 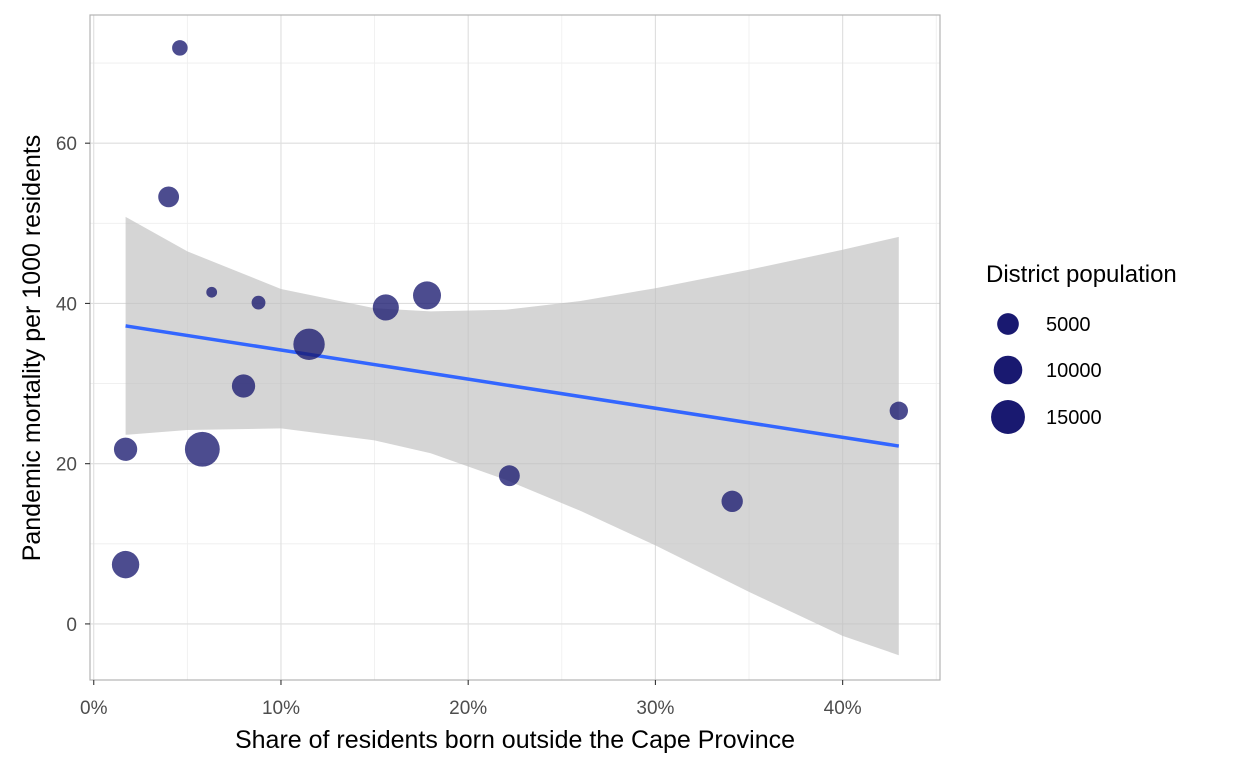 I want to click on legend-entries: 5000 10000 15000, so click(x=1046, y=373).